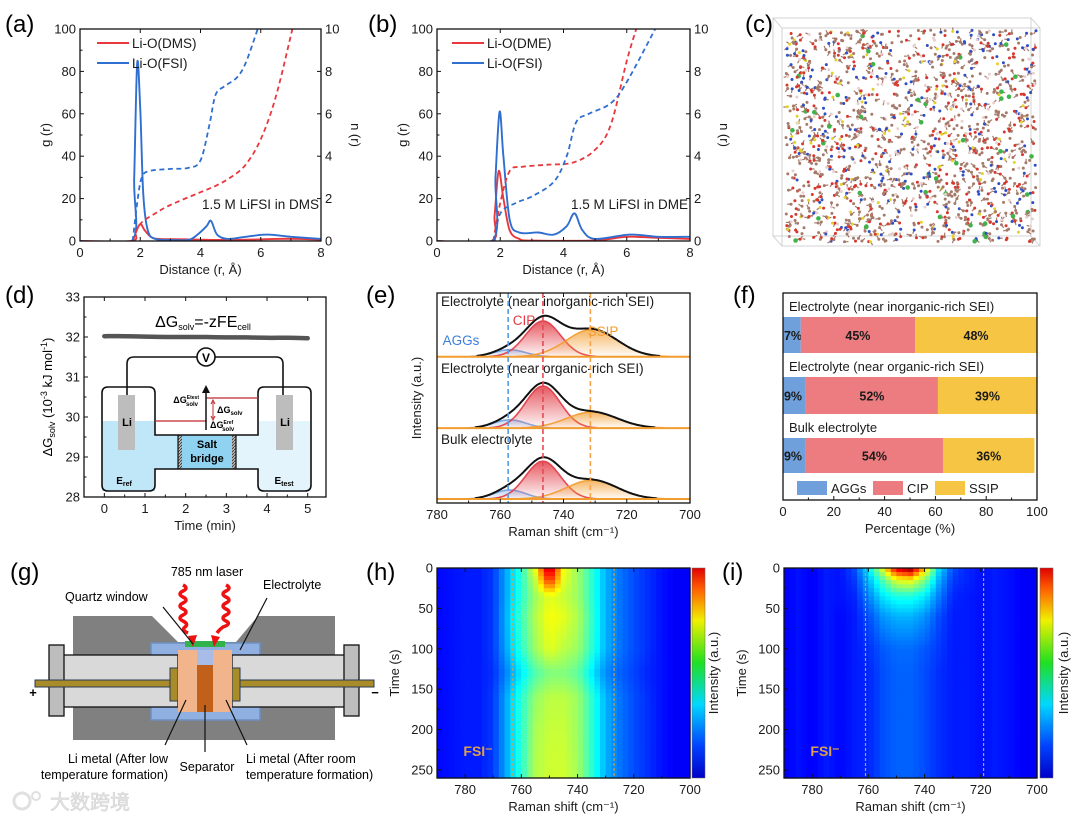 Image resolution: width=1080 pixels, height=823 pixels. What do you see at coordinates (303, 683) in the screenshot?
I see `right-current-collector` at bounding box center [303, 683].